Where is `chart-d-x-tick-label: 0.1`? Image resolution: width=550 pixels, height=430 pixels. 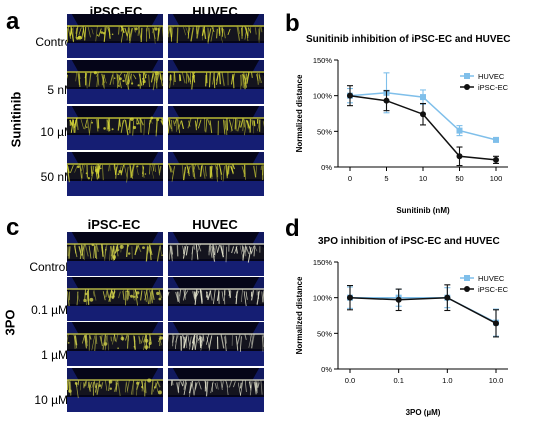
chart-d-x-tick-label: 0.1 is located at coordinates (398, 380).